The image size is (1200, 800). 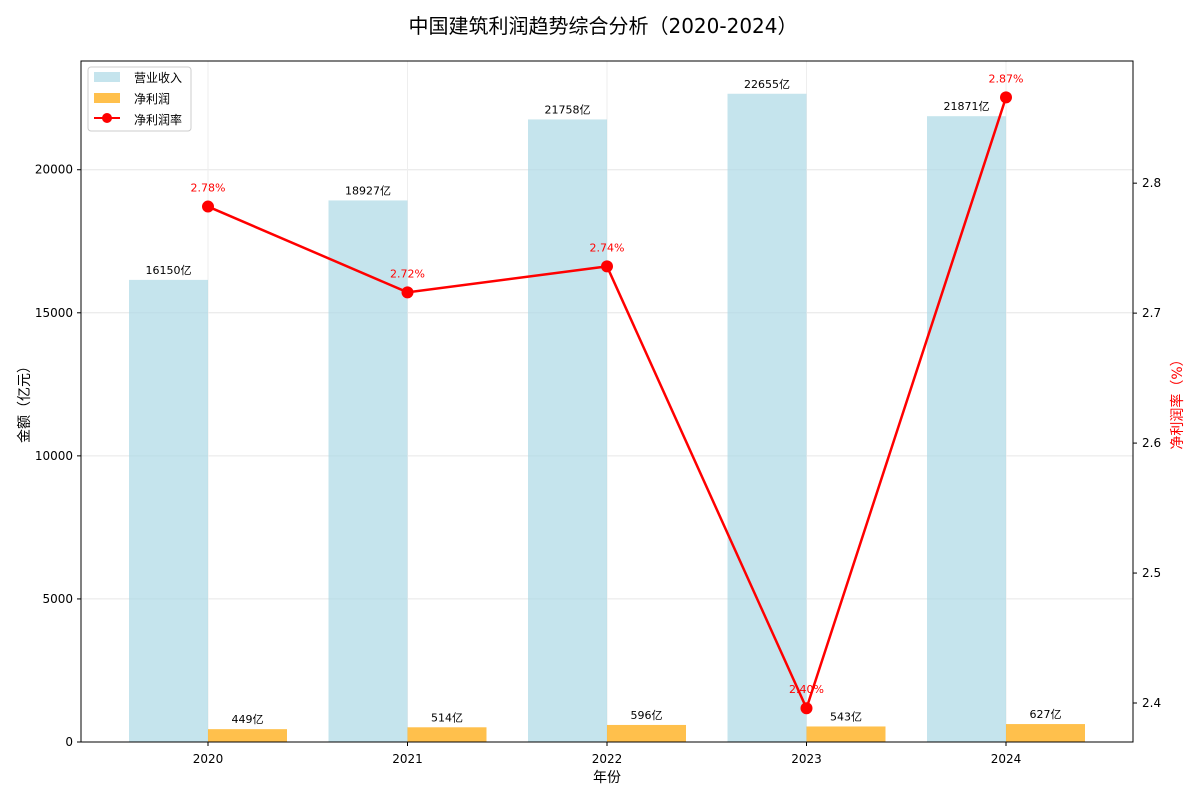 I want to click on y2-axis-ticks: 2.4 2.5 2.6 2.7 2.8, so click(x=1147, y=443).